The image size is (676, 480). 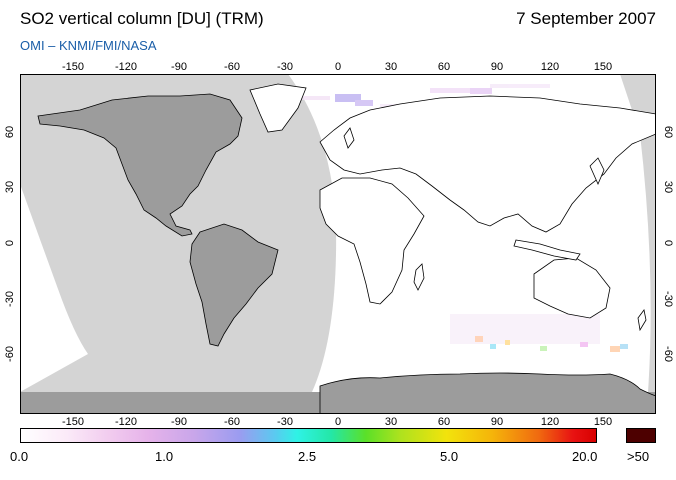 What do you see at coordinates (88, 45) in the screenshot?
I see `map-subtitle: OMI – KNMI/FMI/NASA` at bounding box center [88, 45].